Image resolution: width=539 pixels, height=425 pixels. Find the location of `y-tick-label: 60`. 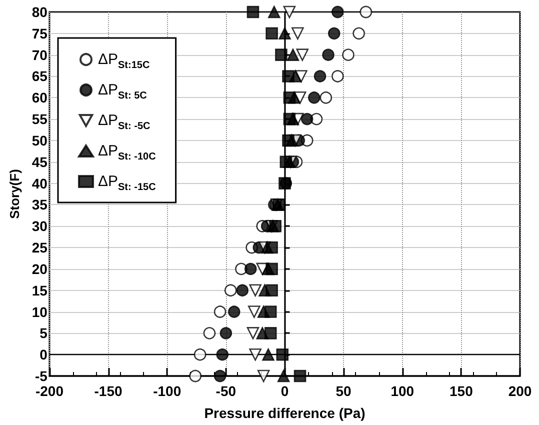

y-tick-label: 60 is located at coordinates (40, 98).